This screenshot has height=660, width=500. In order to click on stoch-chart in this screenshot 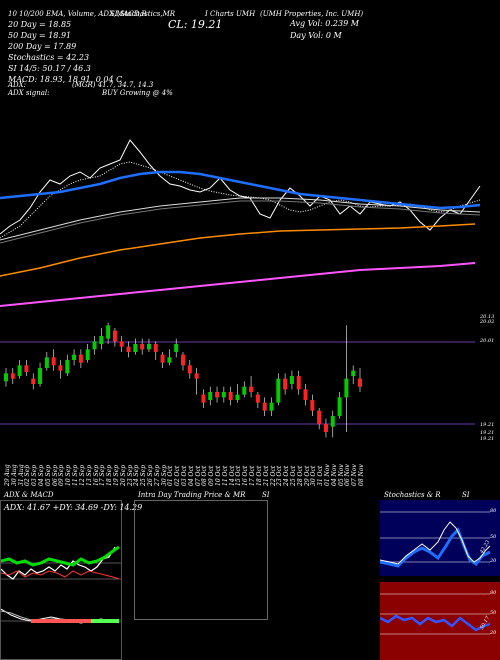, I will do `click(440, 580)`.